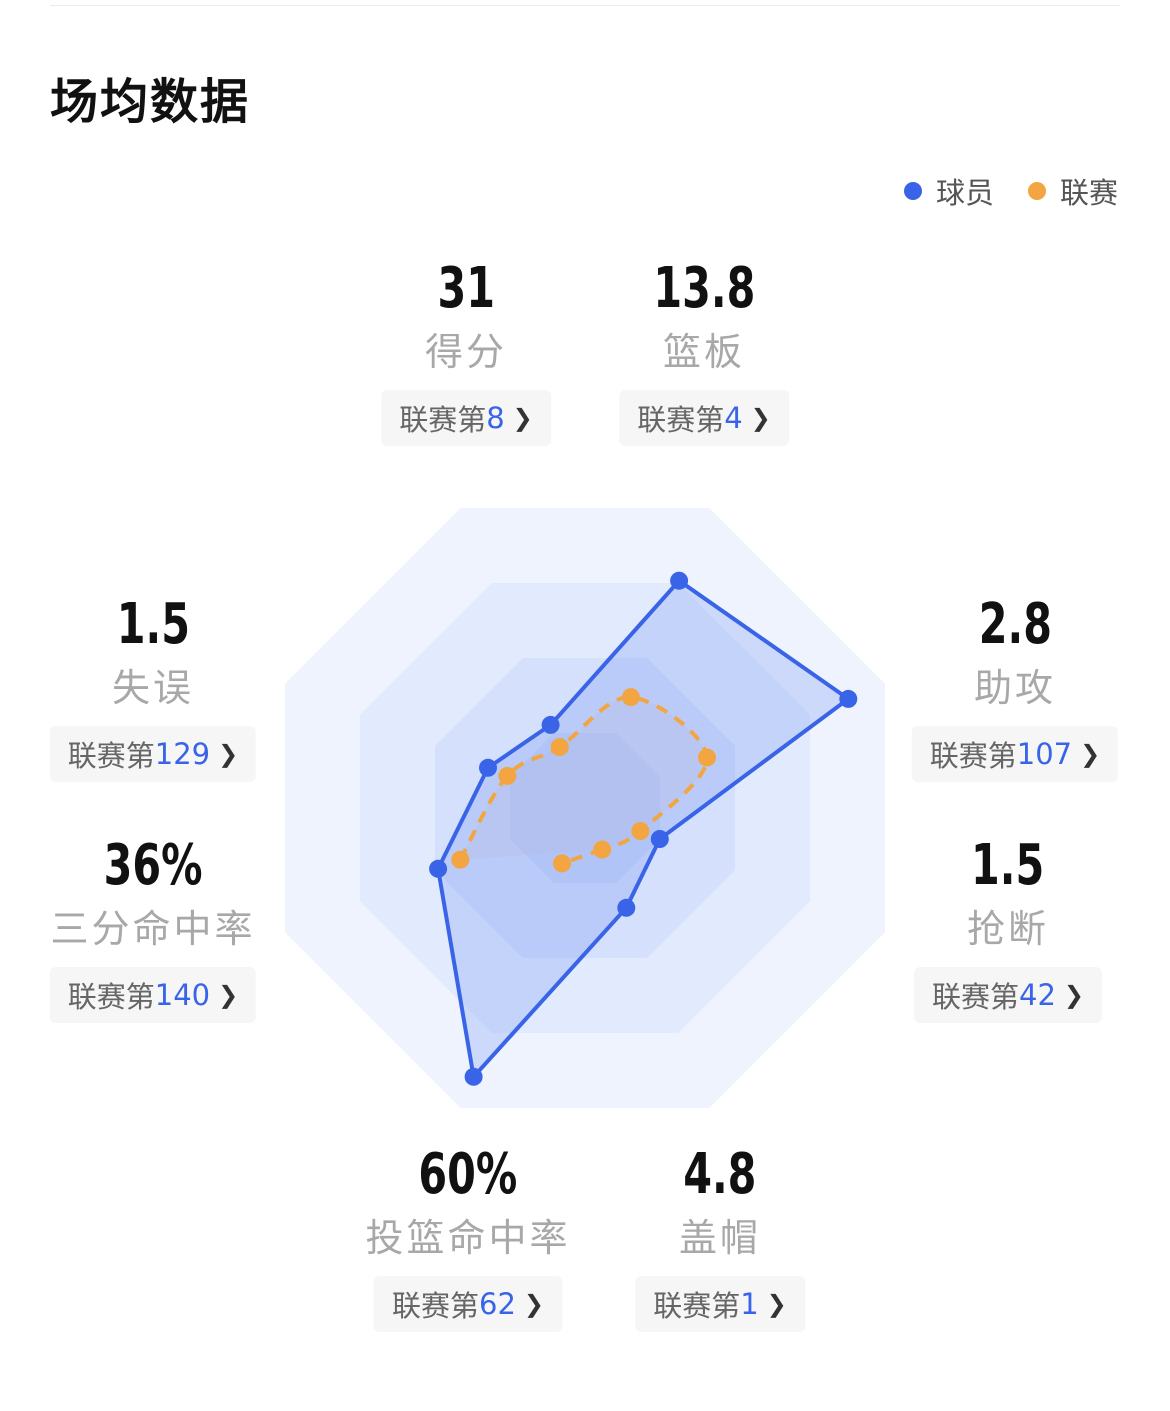  I want to click on player-point-盖帽, so click(473, 1076).